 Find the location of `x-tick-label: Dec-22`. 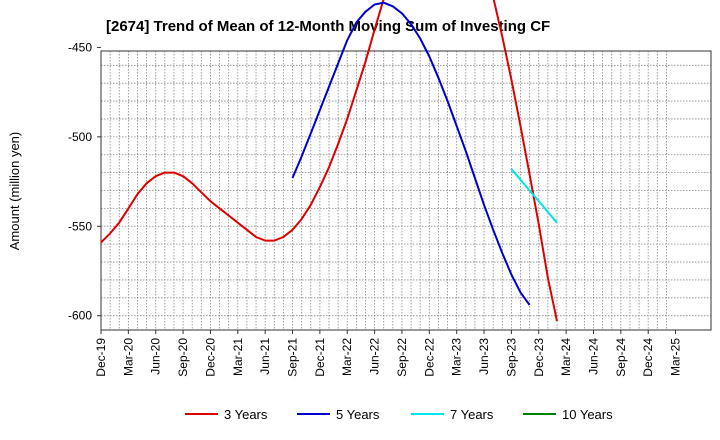

x-tick-label: Dec-22 is located at coordinates (429, 357).